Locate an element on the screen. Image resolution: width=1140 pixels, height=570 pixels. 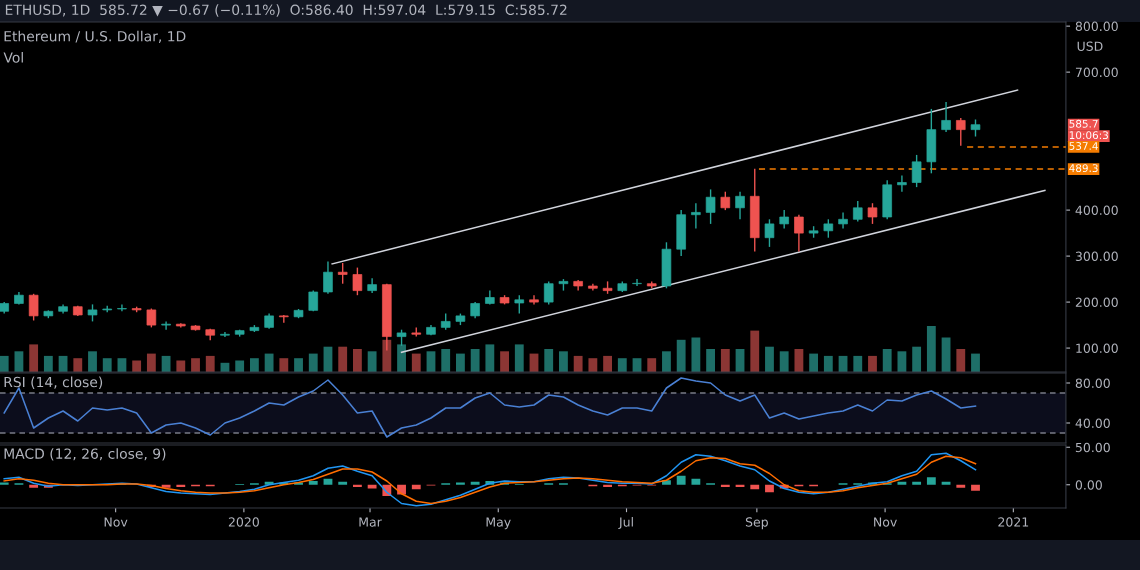
text: Ethereum / U.S. Dollar, 1D is located at coordinates (95, 36).